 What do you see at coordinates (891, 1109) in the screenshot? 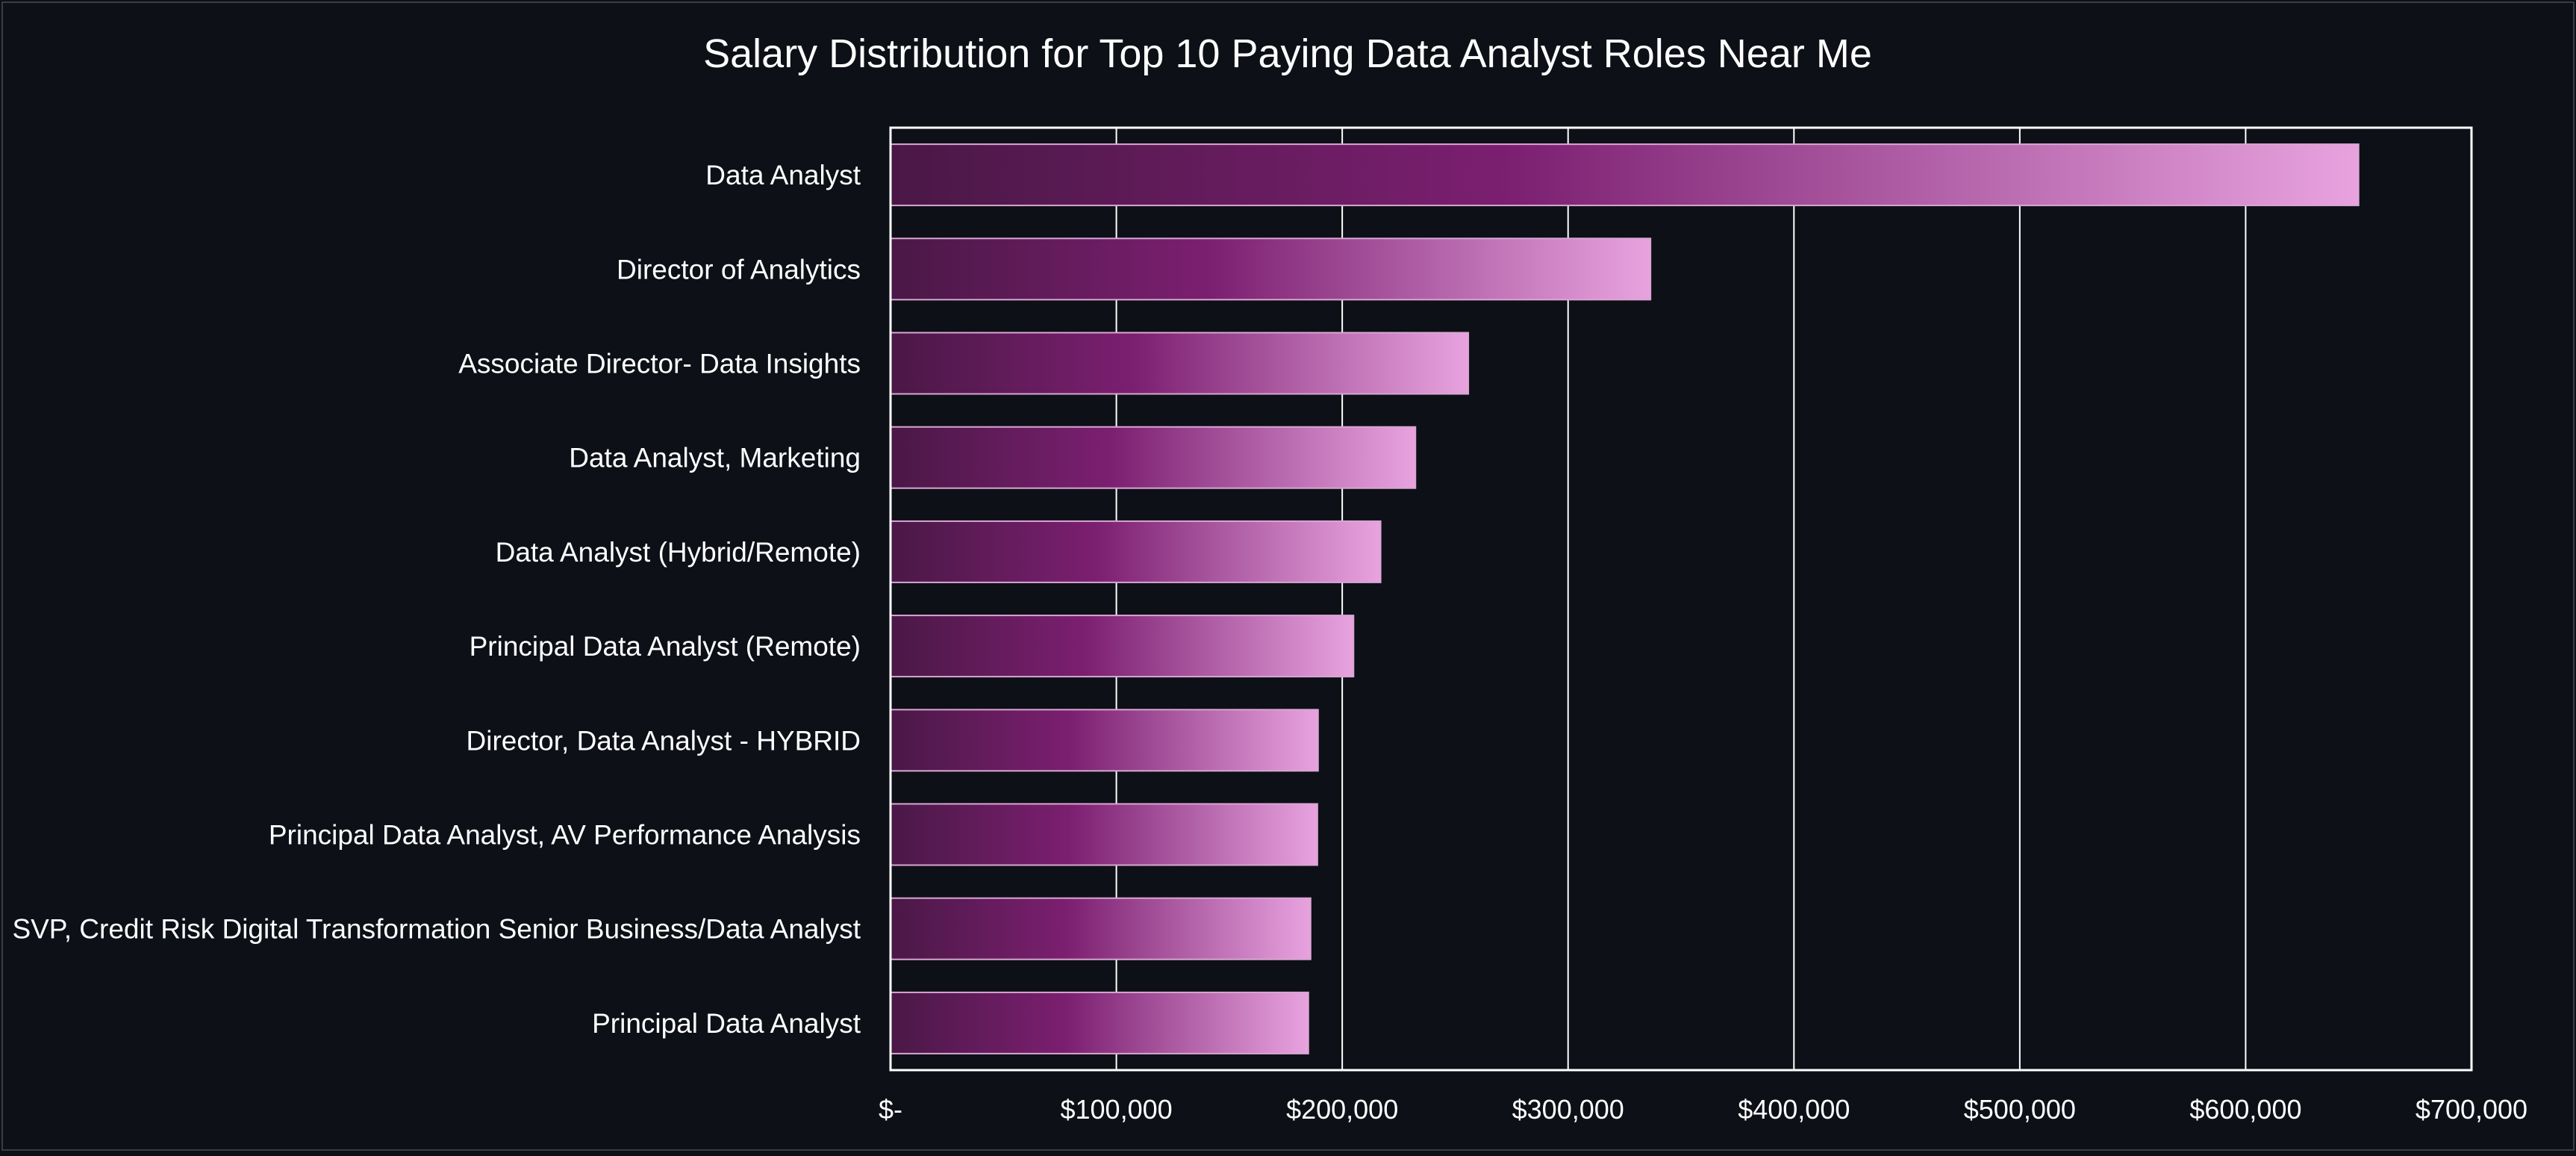
I see `x-tick-label: $-` at bounding box center [891, 1109].